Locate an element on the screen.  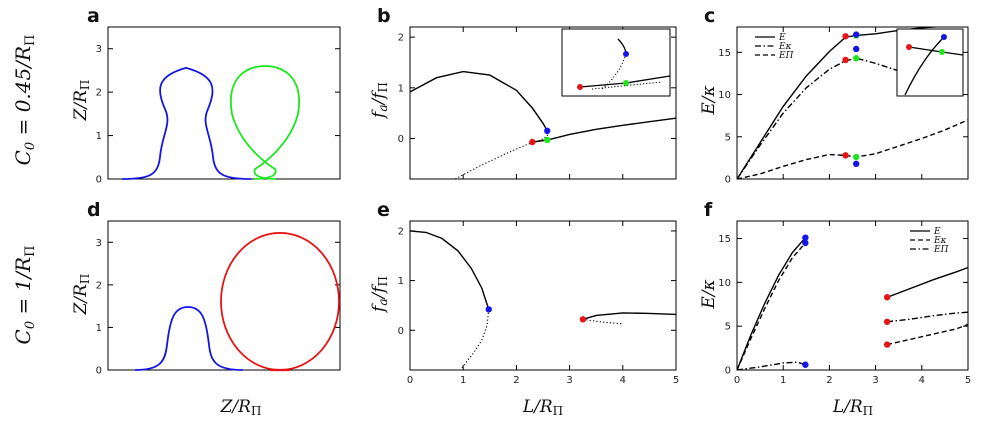
inset-b is located at coordinates (616, 62).